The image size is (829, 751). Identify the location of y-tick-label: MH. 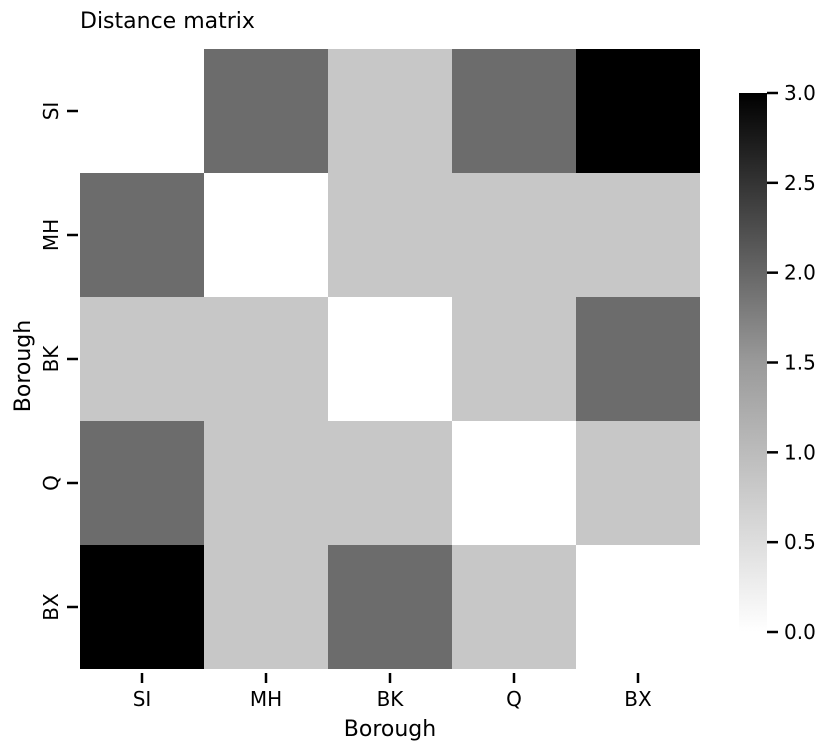
(51, 235).